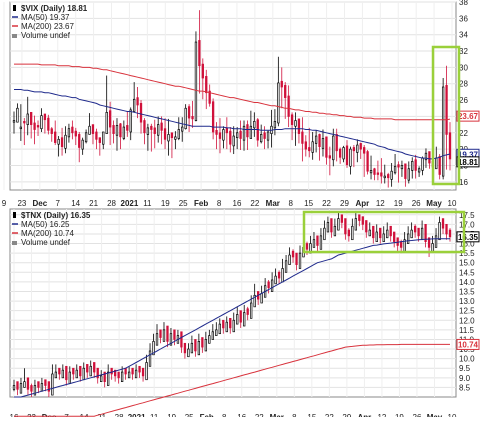 Image resolution: width=480 pixels, height=422 pixels. I want to click on x-tick-label: 14, so click(75, 203).